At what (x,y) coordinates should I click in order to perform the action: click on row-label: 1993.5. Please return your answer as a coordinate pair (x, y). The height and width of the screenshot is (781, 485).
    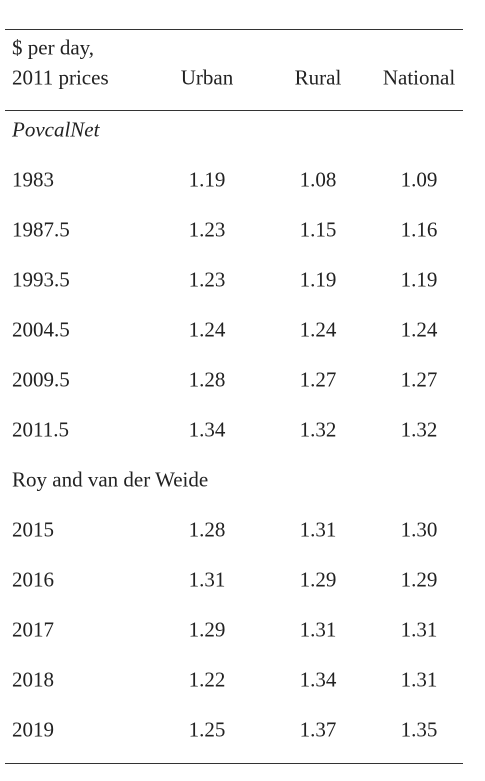
    Looking at the image, I should click on (41, 279).